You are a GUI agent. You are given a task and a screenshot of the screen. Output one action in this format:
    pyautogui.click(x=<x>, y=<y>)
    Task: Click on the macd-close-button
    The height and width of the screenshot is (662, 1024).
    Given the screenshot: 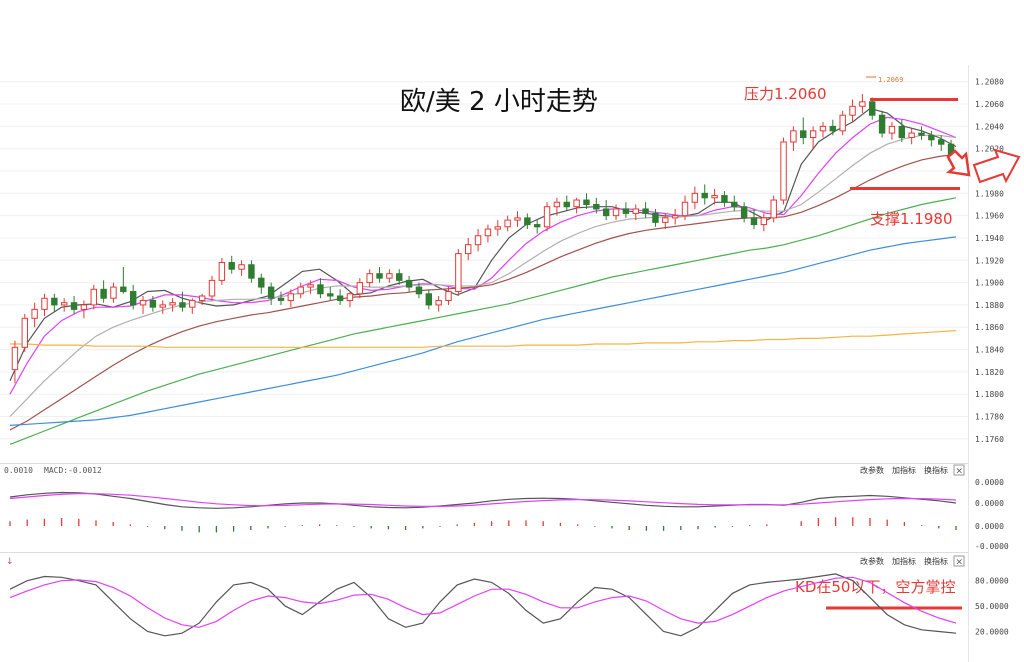 What is the action you would take?
    pyautogui.click(x=959, y=470)
    